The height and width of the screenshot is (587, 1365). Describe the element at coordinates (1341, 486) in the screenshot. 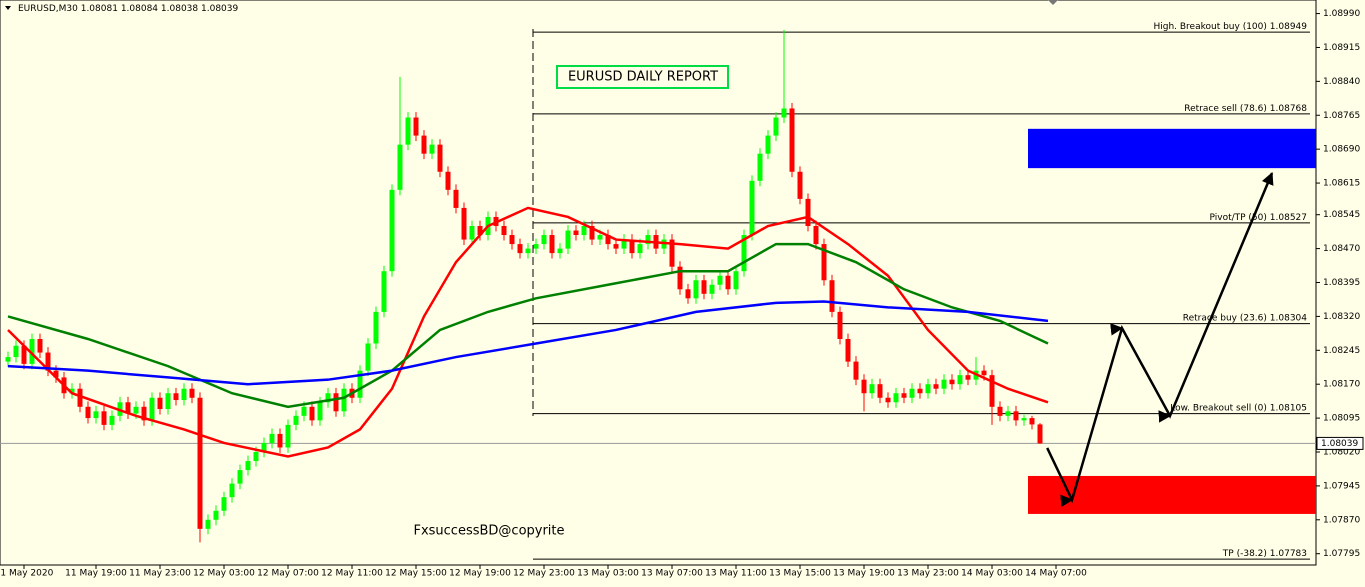

I see `y-tick-label: 1.07945` at that location.